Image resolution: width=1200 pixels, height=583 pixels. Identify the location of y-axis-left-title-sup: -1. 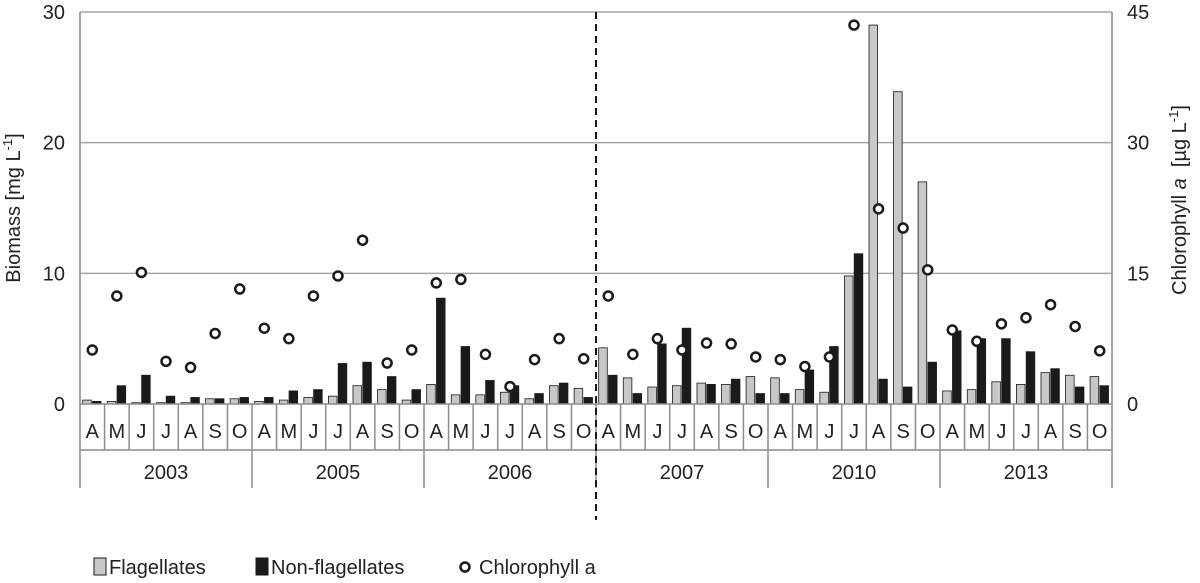
(7, 145).